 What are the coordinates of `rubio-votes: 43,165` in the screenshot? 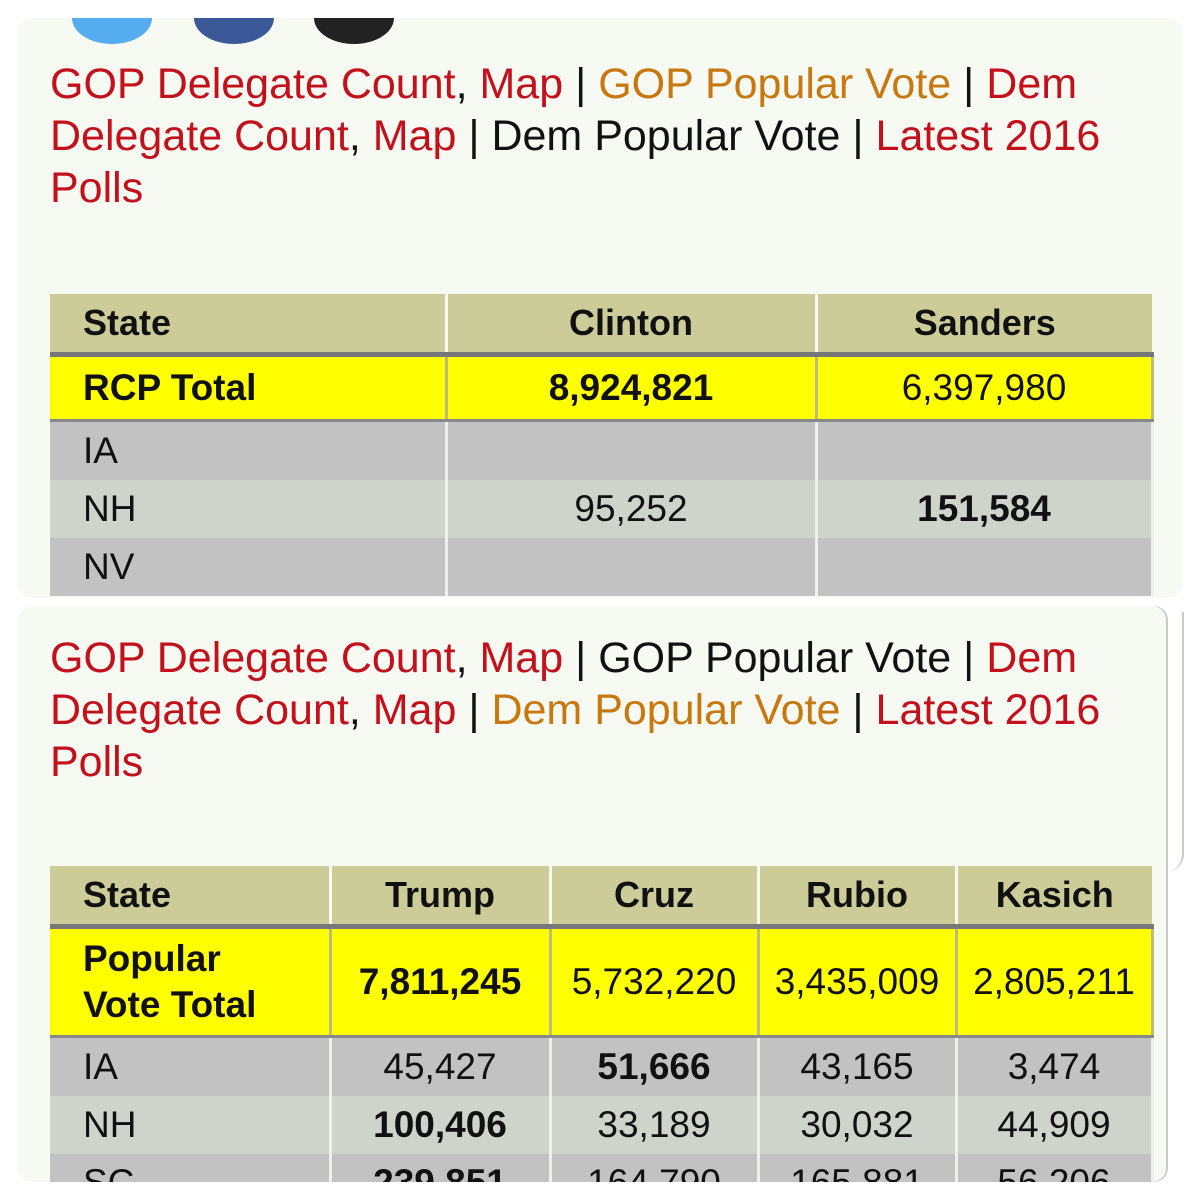 It's located at (858, 1066).